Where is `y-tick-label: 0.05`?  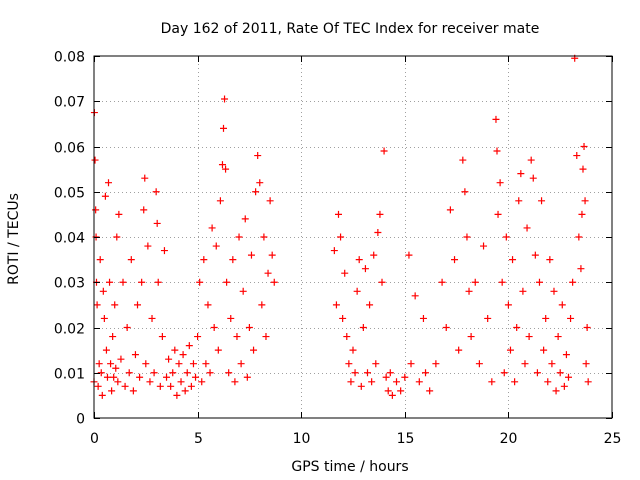 y-tick-label: 0.05 is located at coordinates (69, 194).